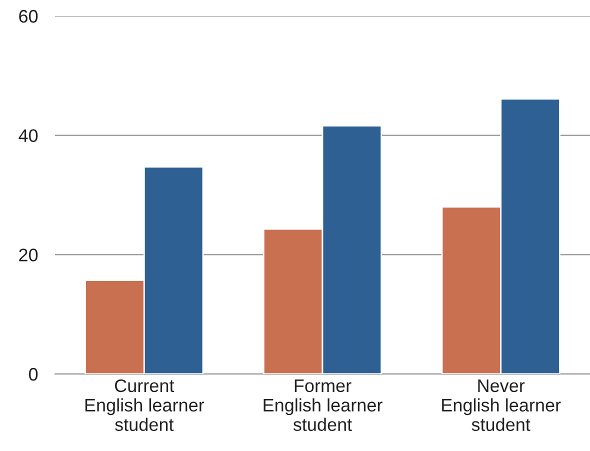  Describe the element at coordinates (144, 405) in the screenshot. I see `x-tick-label: Current English learner student` at that location.